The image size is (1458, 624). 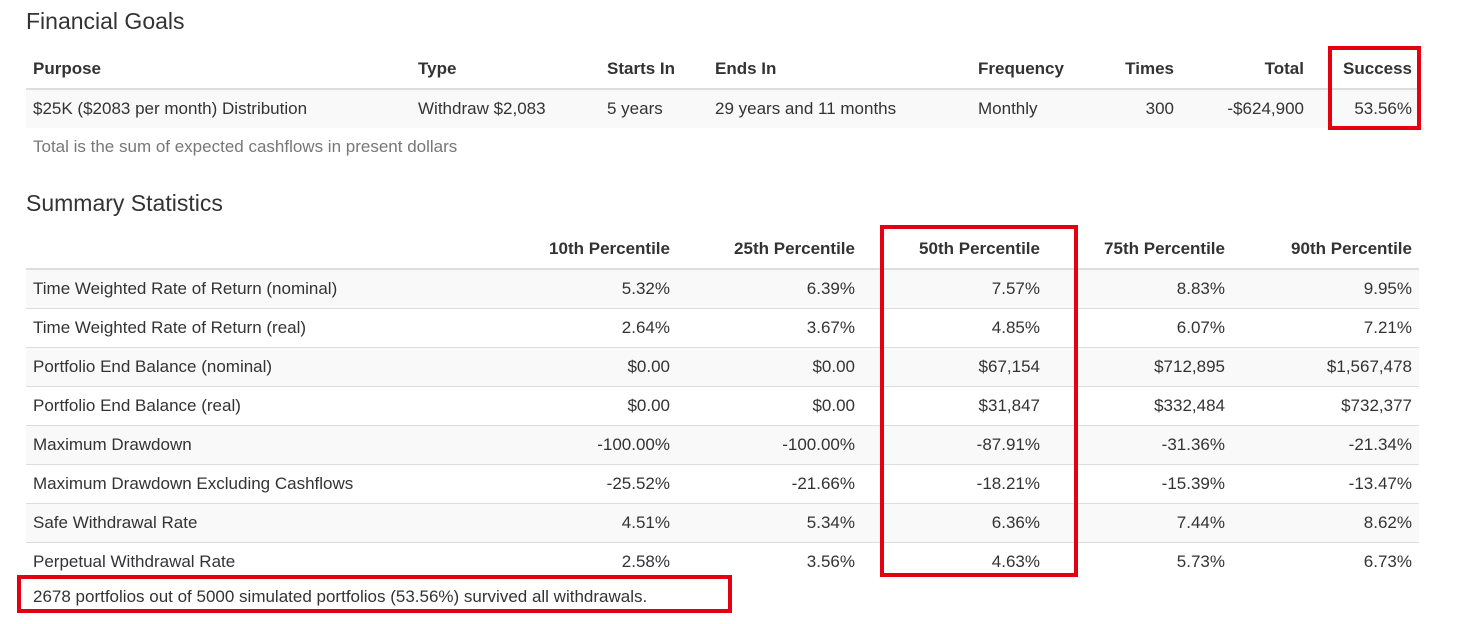 What do you see at coordinates (954, 250) in the screenshot?
I see `col-p50: 50th Percentile` at bounding box center [954, 250].